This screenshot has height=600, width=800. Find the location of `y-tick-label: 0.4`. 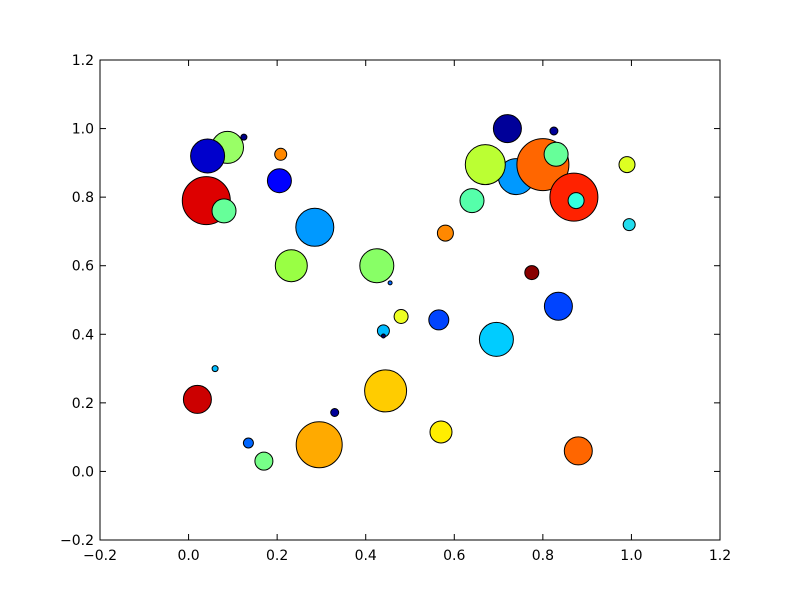

y-tick-label: 0.4 is located at coordinates (83, 335).